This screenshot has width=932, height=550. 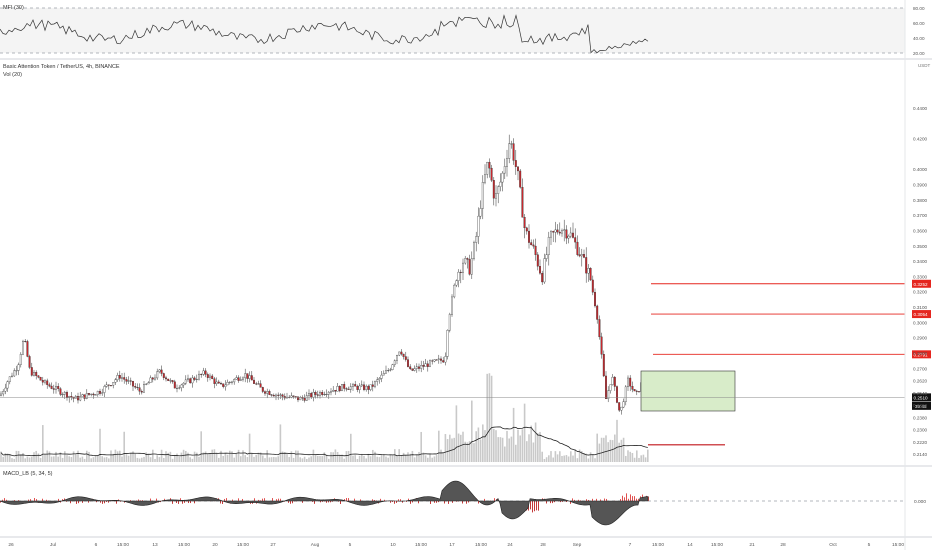 What do you see at coordinates (920, 246) in the screenshot?
I see `price-tick-label: 0.3500` at bounding box center [920, 246].